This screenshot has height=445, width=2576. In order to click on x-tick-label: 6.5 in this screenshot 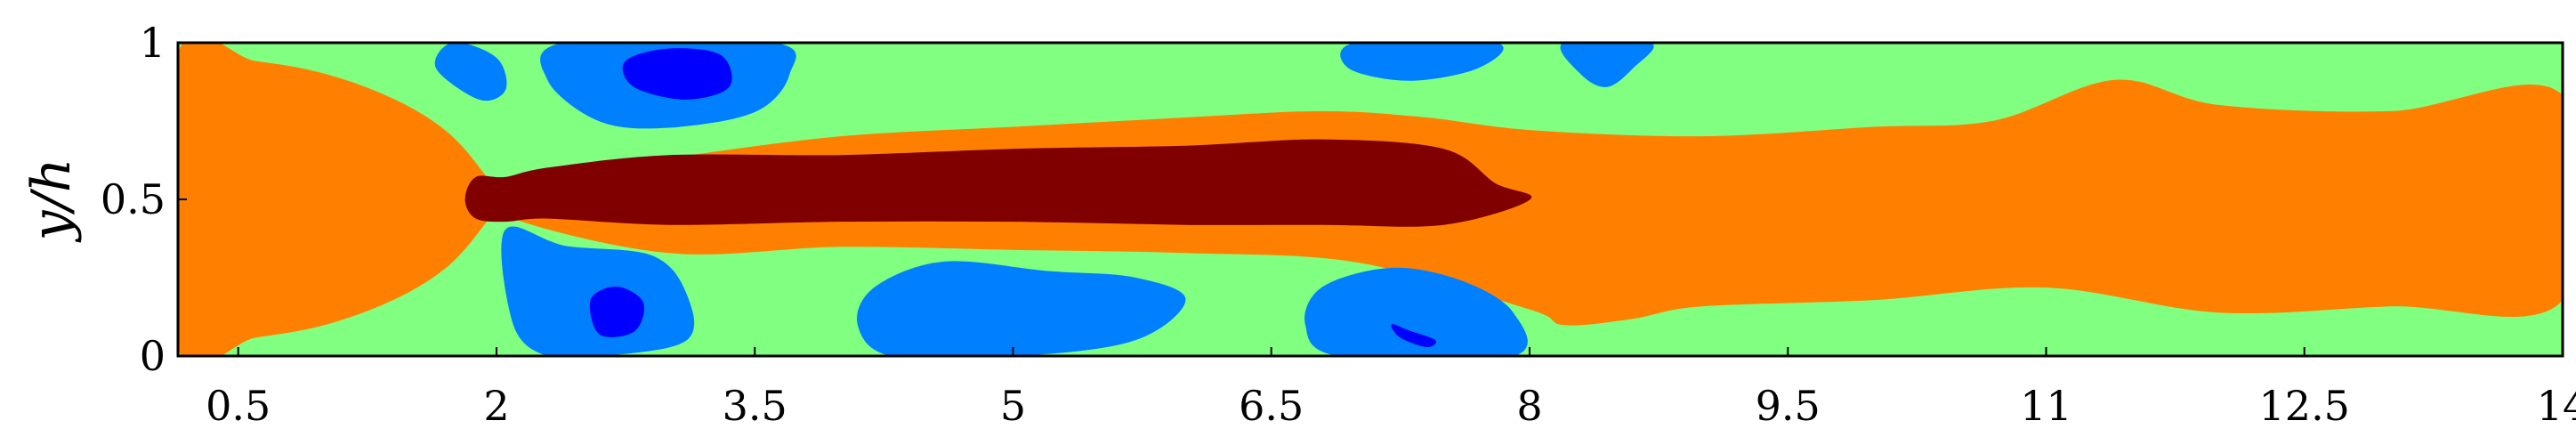, I will do `click(1271, 406)`.